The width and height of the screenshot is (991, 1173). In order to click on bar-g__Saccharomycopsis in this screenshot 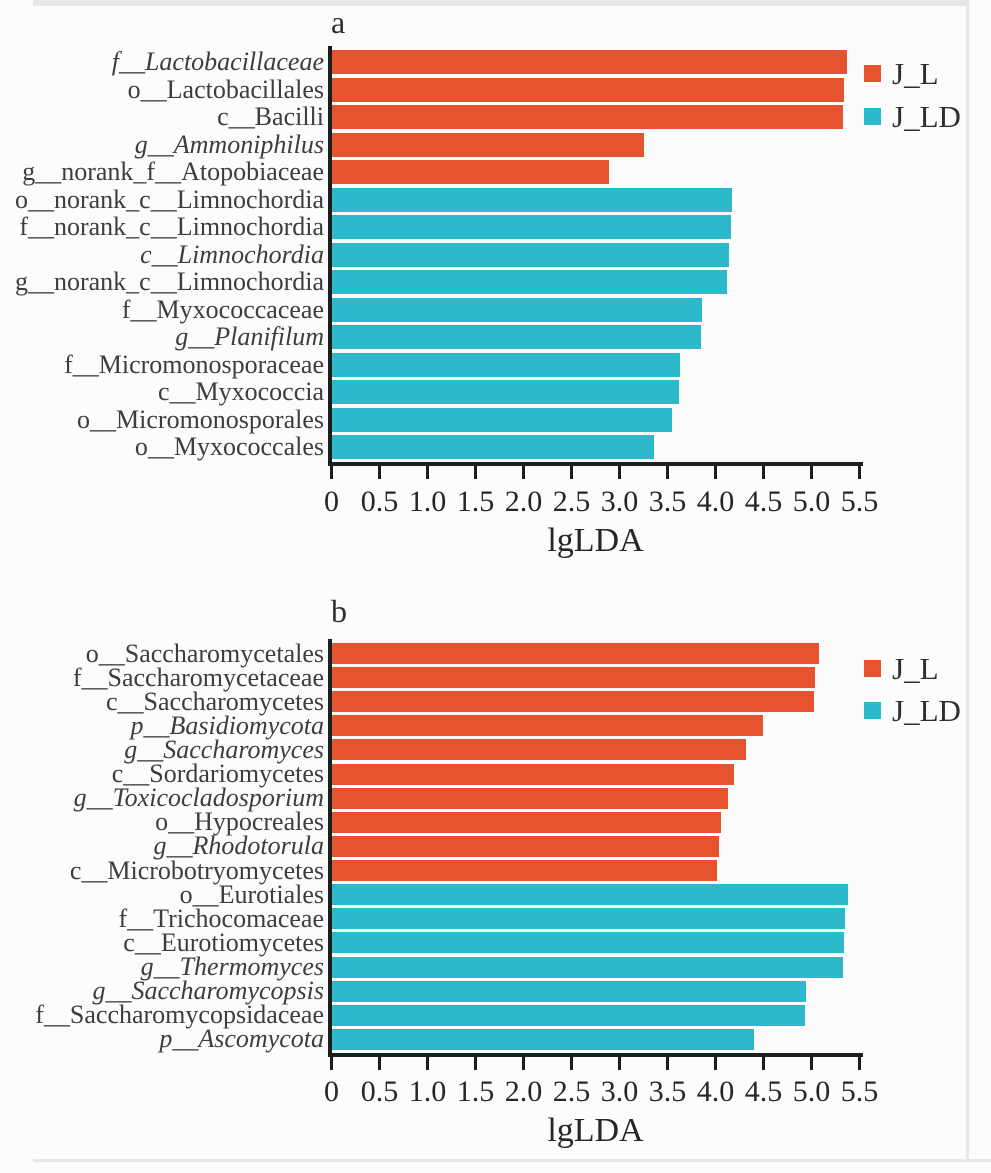, I will do `click(569, 991)`.